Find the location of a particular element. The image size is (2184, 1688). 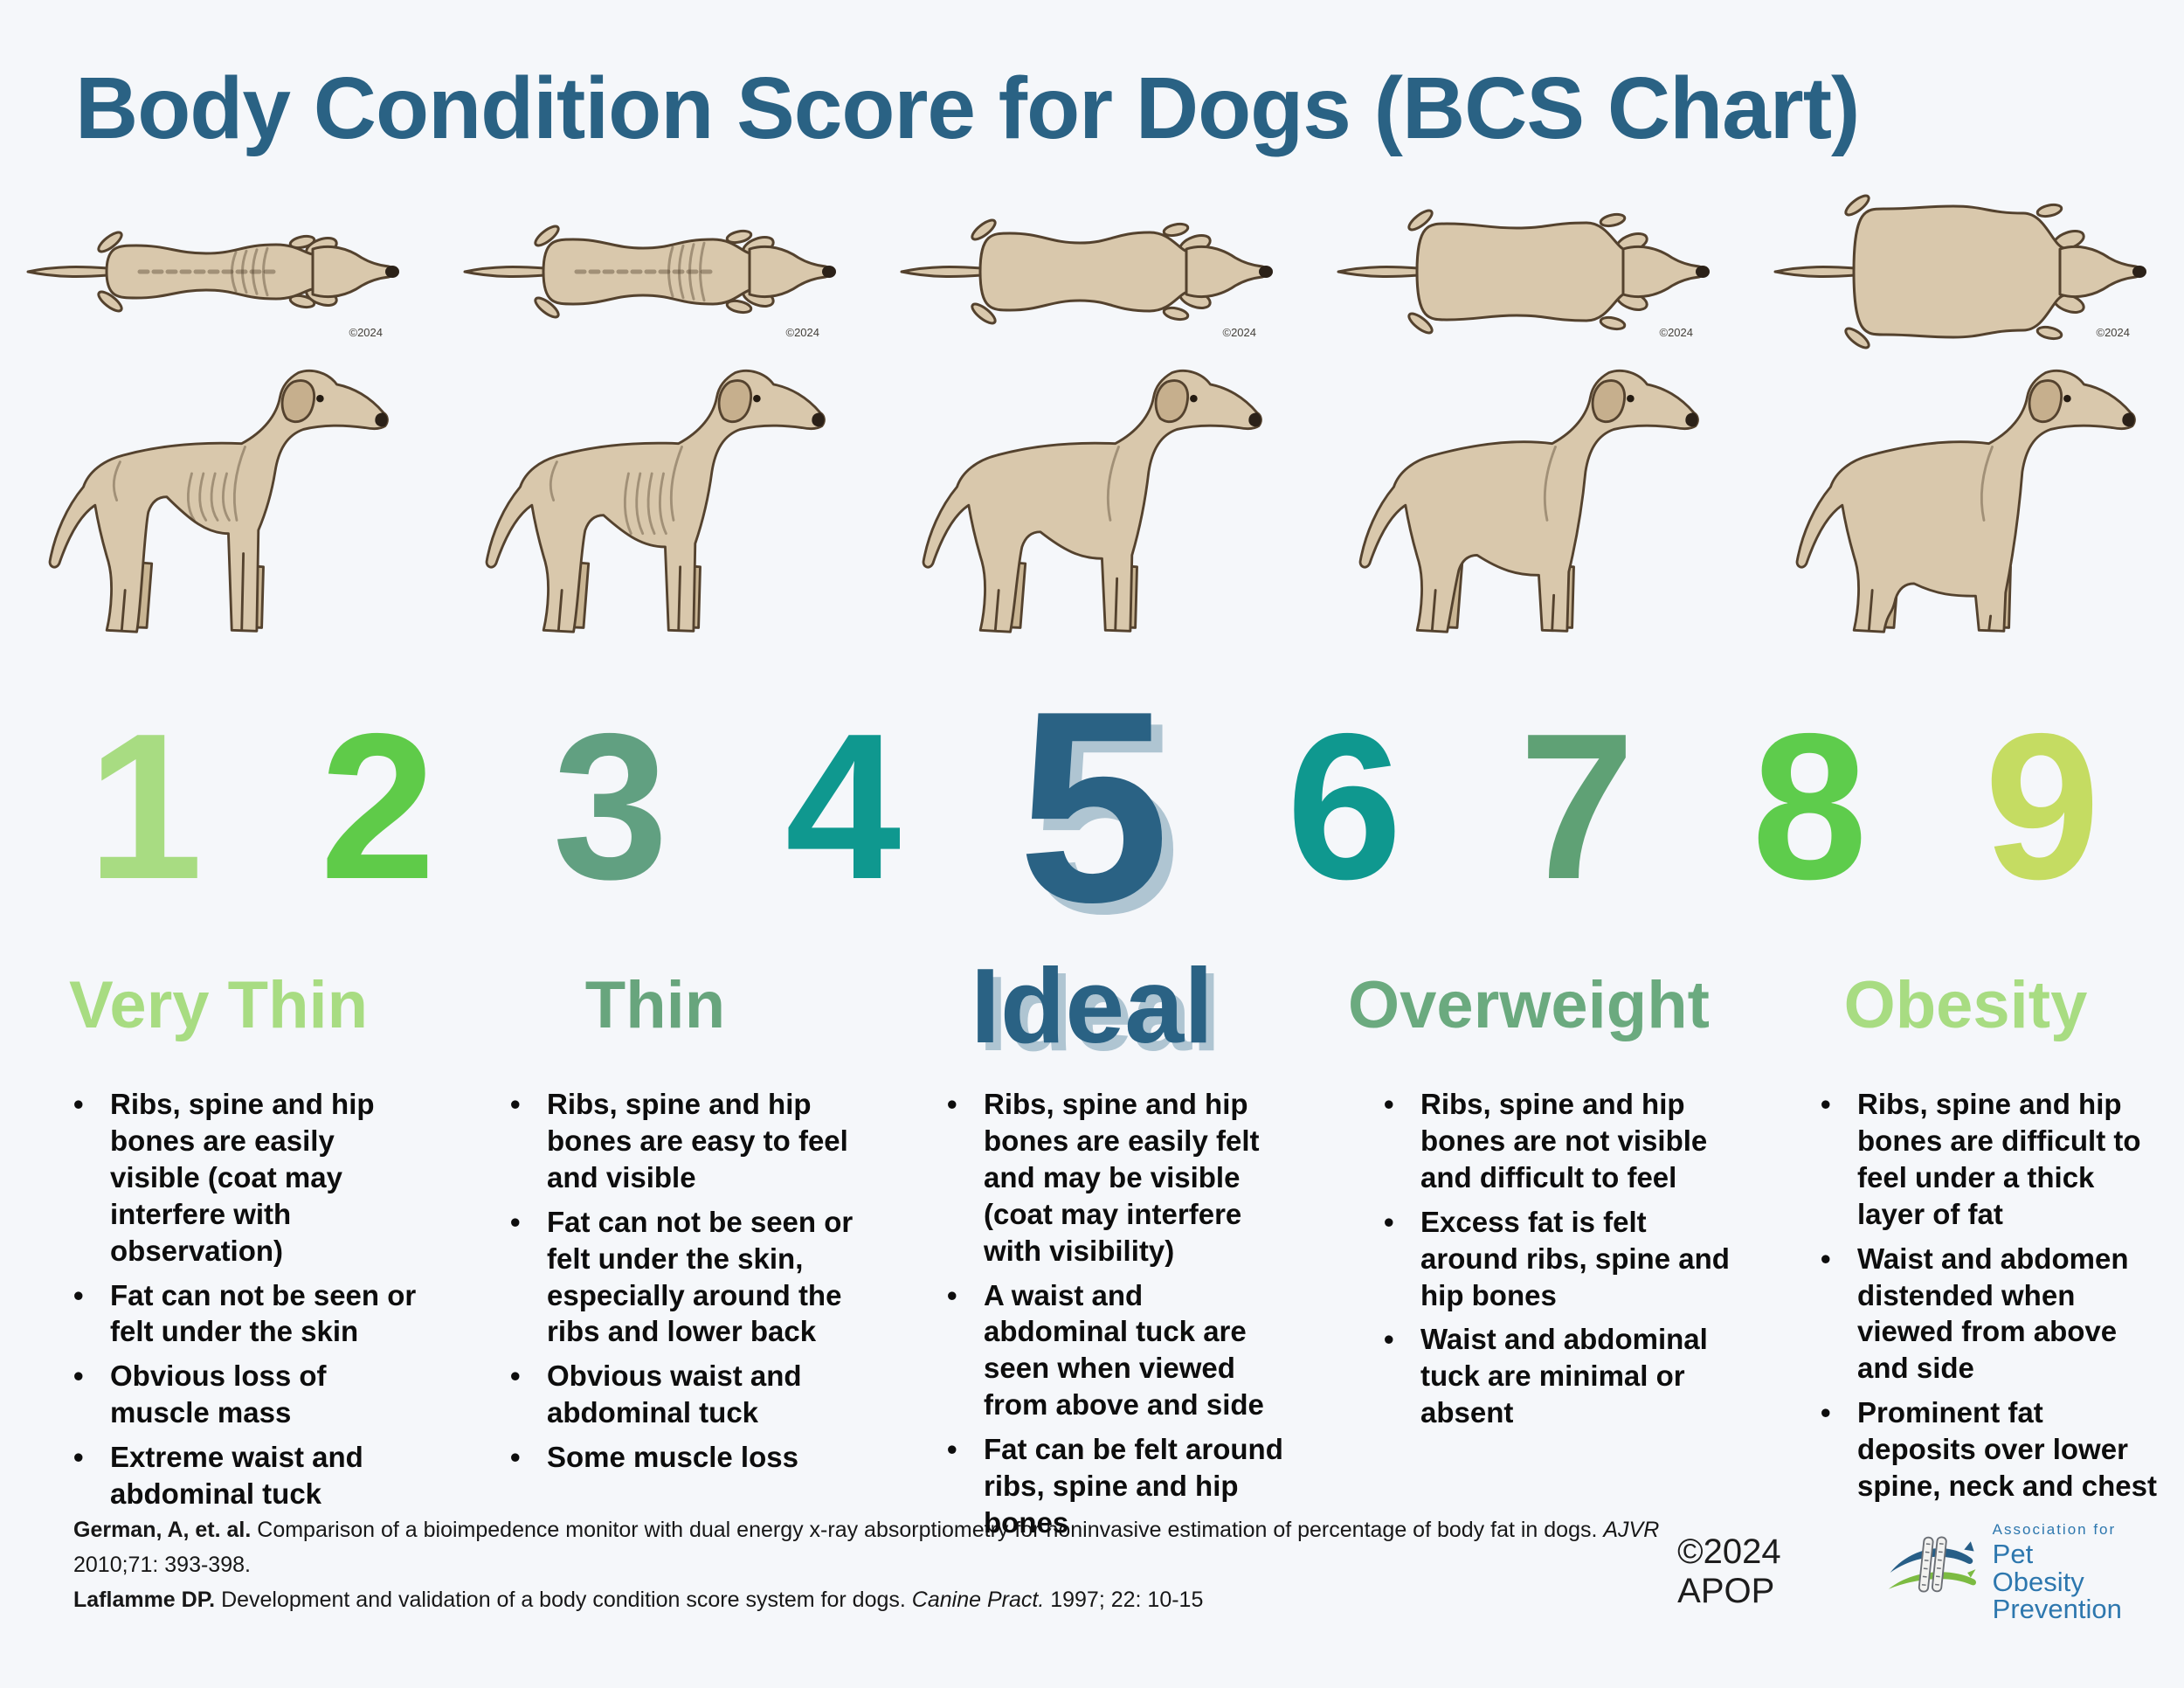

score-number-2: 2 is located at coordinates (378, 807).